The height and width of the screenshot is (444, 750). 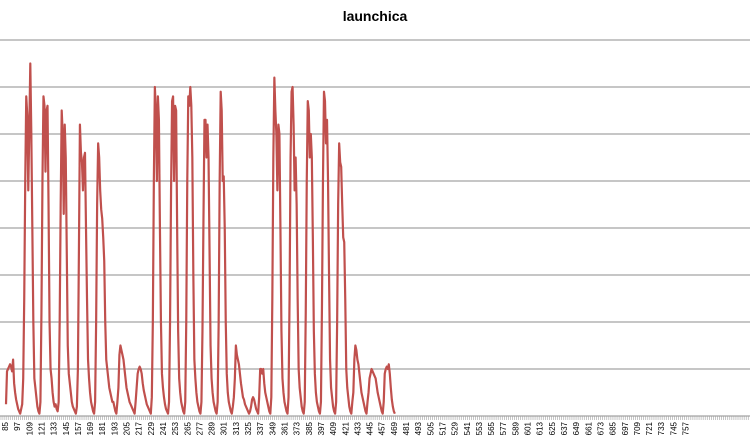 I want to click on x-tick-label-601: 601, so click(x=528, y=428).